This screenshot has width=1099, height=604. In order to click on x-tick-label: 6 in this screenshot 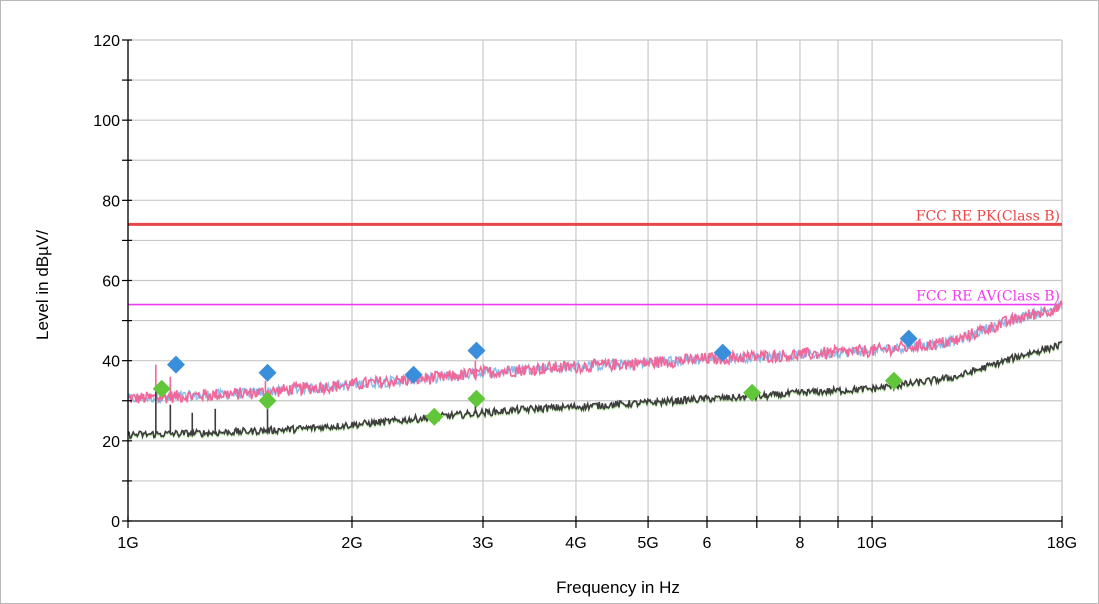, I will do `click(707, 543)`.